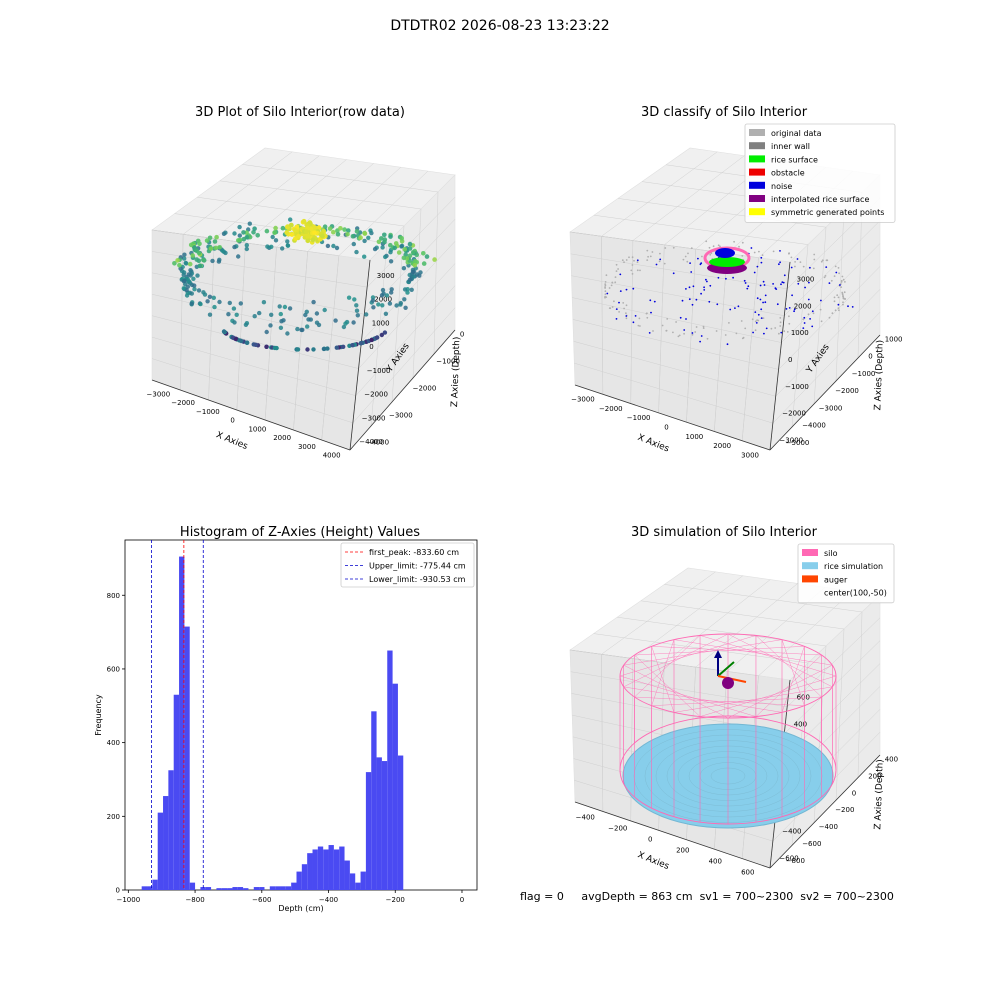 Image resolution: width=1000 pixels, height=1000 pixels. I want to click on x-tick-label: 0, so click(650, 840).